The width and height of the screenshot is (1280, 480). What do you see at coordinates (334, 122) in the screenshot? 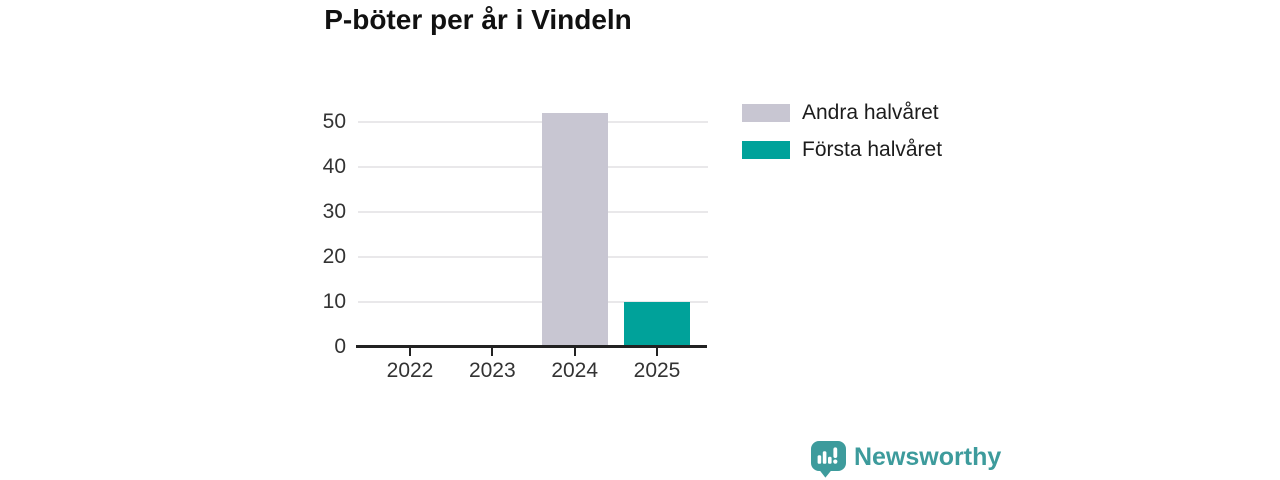
I see `y-axis-tick-label-50: 50` at bounding box center [334, 122].